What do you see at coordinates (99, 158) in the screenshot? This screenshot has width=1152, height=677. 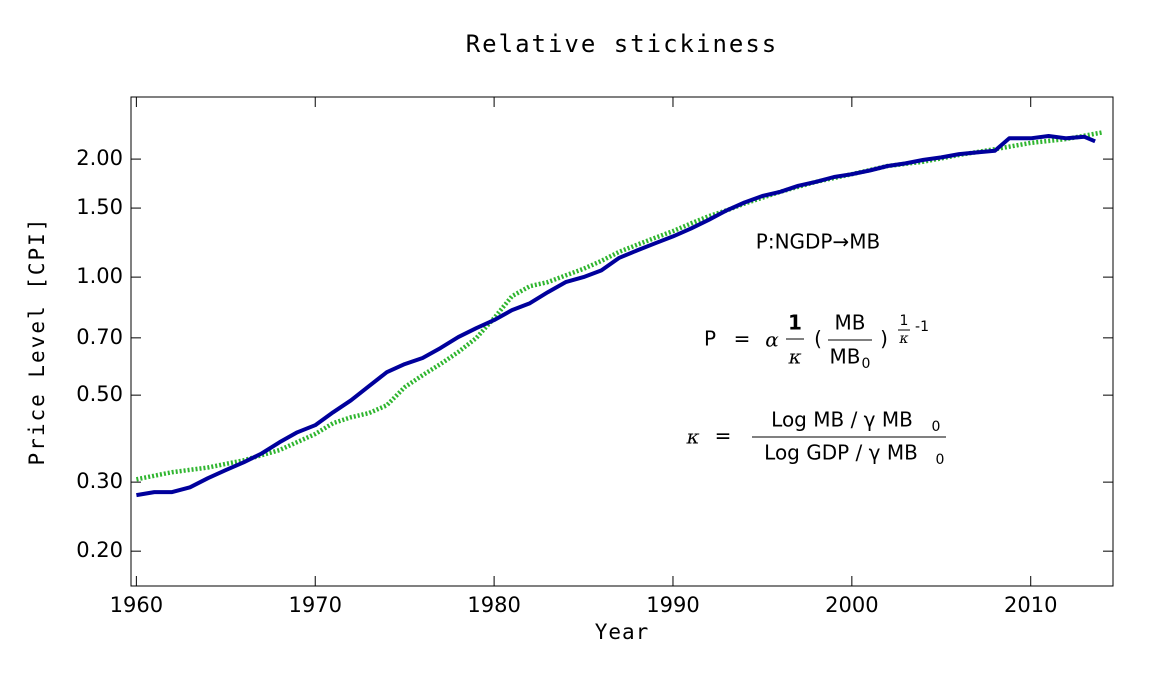 I see `y-tick-label: 2.00` at bounding box center [99, 158].